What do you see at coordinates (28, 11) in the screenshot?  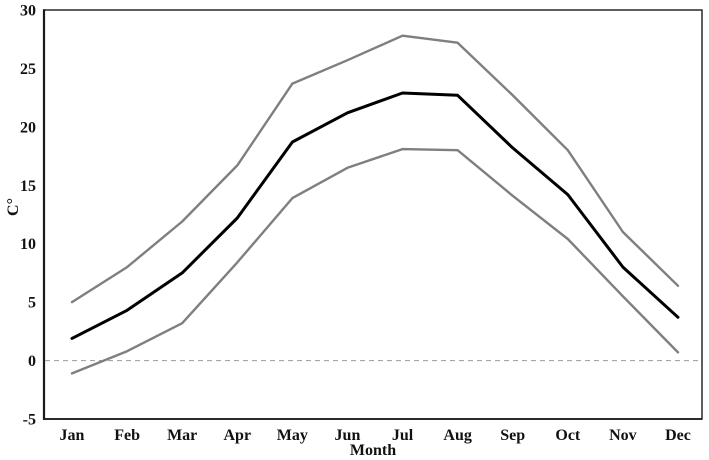 I see `y-tick-label: 30` at bounding box center [28, 11].